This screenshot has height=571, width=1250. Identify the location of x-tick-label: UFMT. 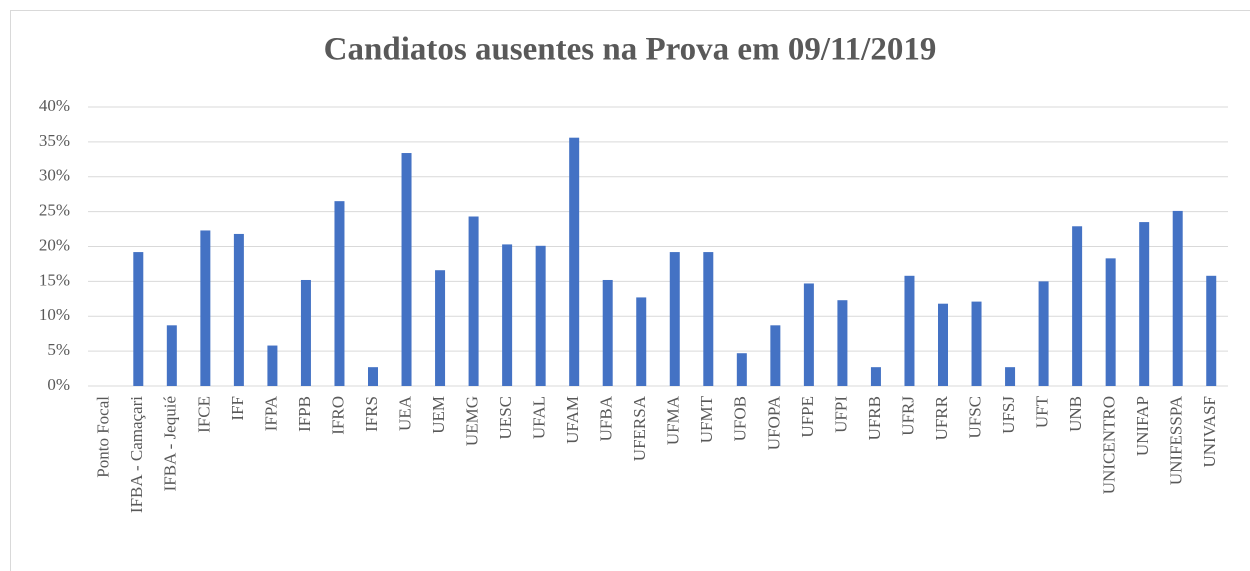
(706, 419).